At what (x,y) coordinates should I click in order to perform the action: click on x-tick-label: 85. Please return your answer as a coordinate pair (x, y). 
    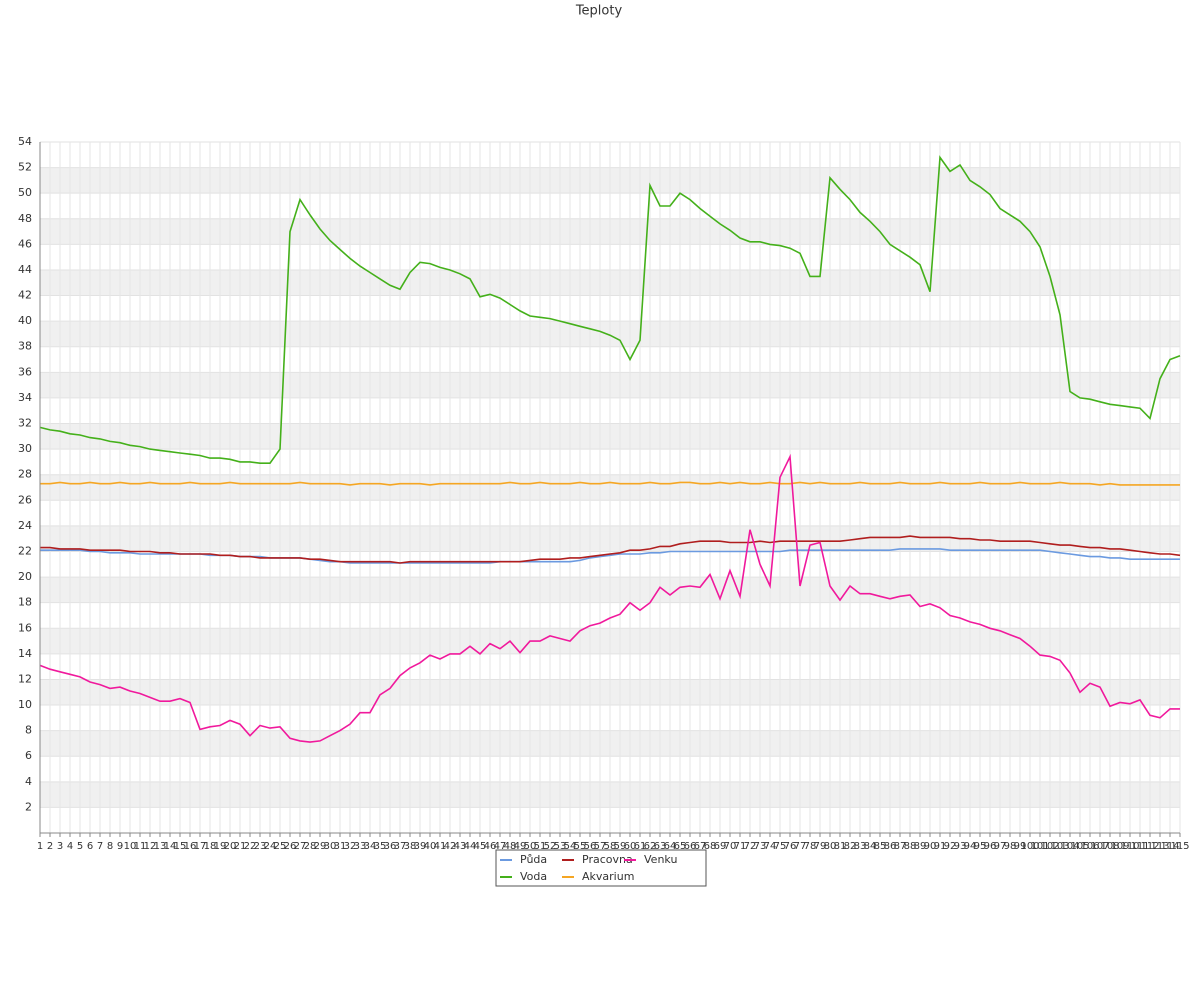
    Looking at the image, I should click on (880, 846).